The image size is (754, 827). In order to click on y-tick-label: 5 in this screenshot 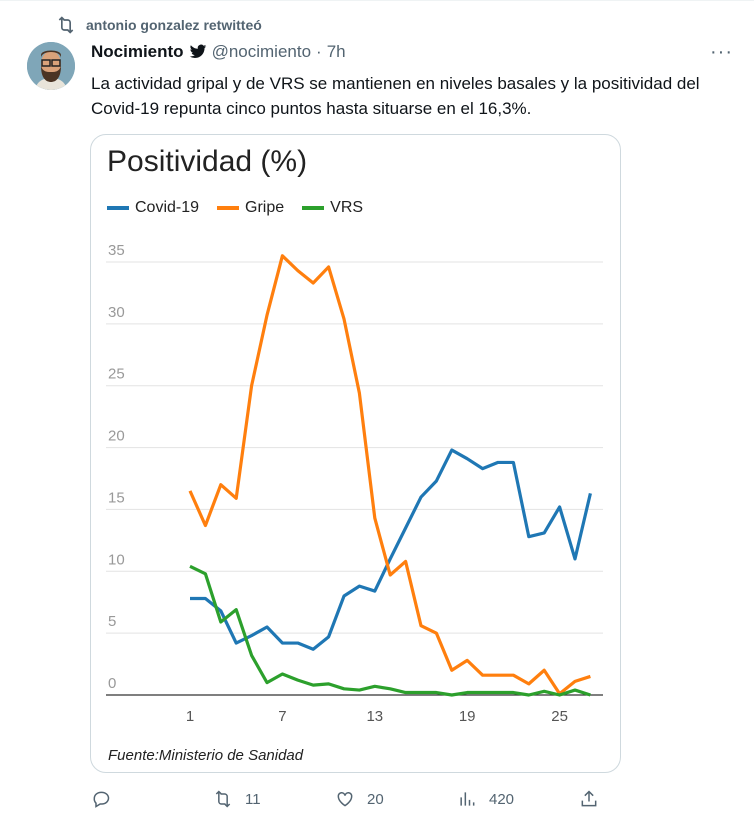, I will do `click(112, 621)`.